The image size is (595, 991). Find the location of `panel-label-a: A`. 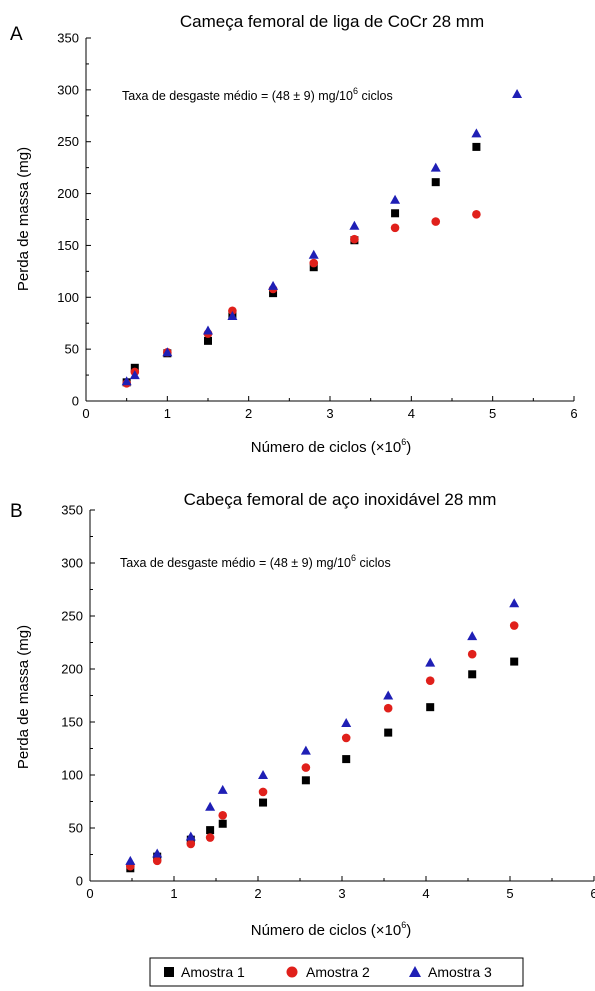

panel-label-a: A is located at coordinates (16, 34).